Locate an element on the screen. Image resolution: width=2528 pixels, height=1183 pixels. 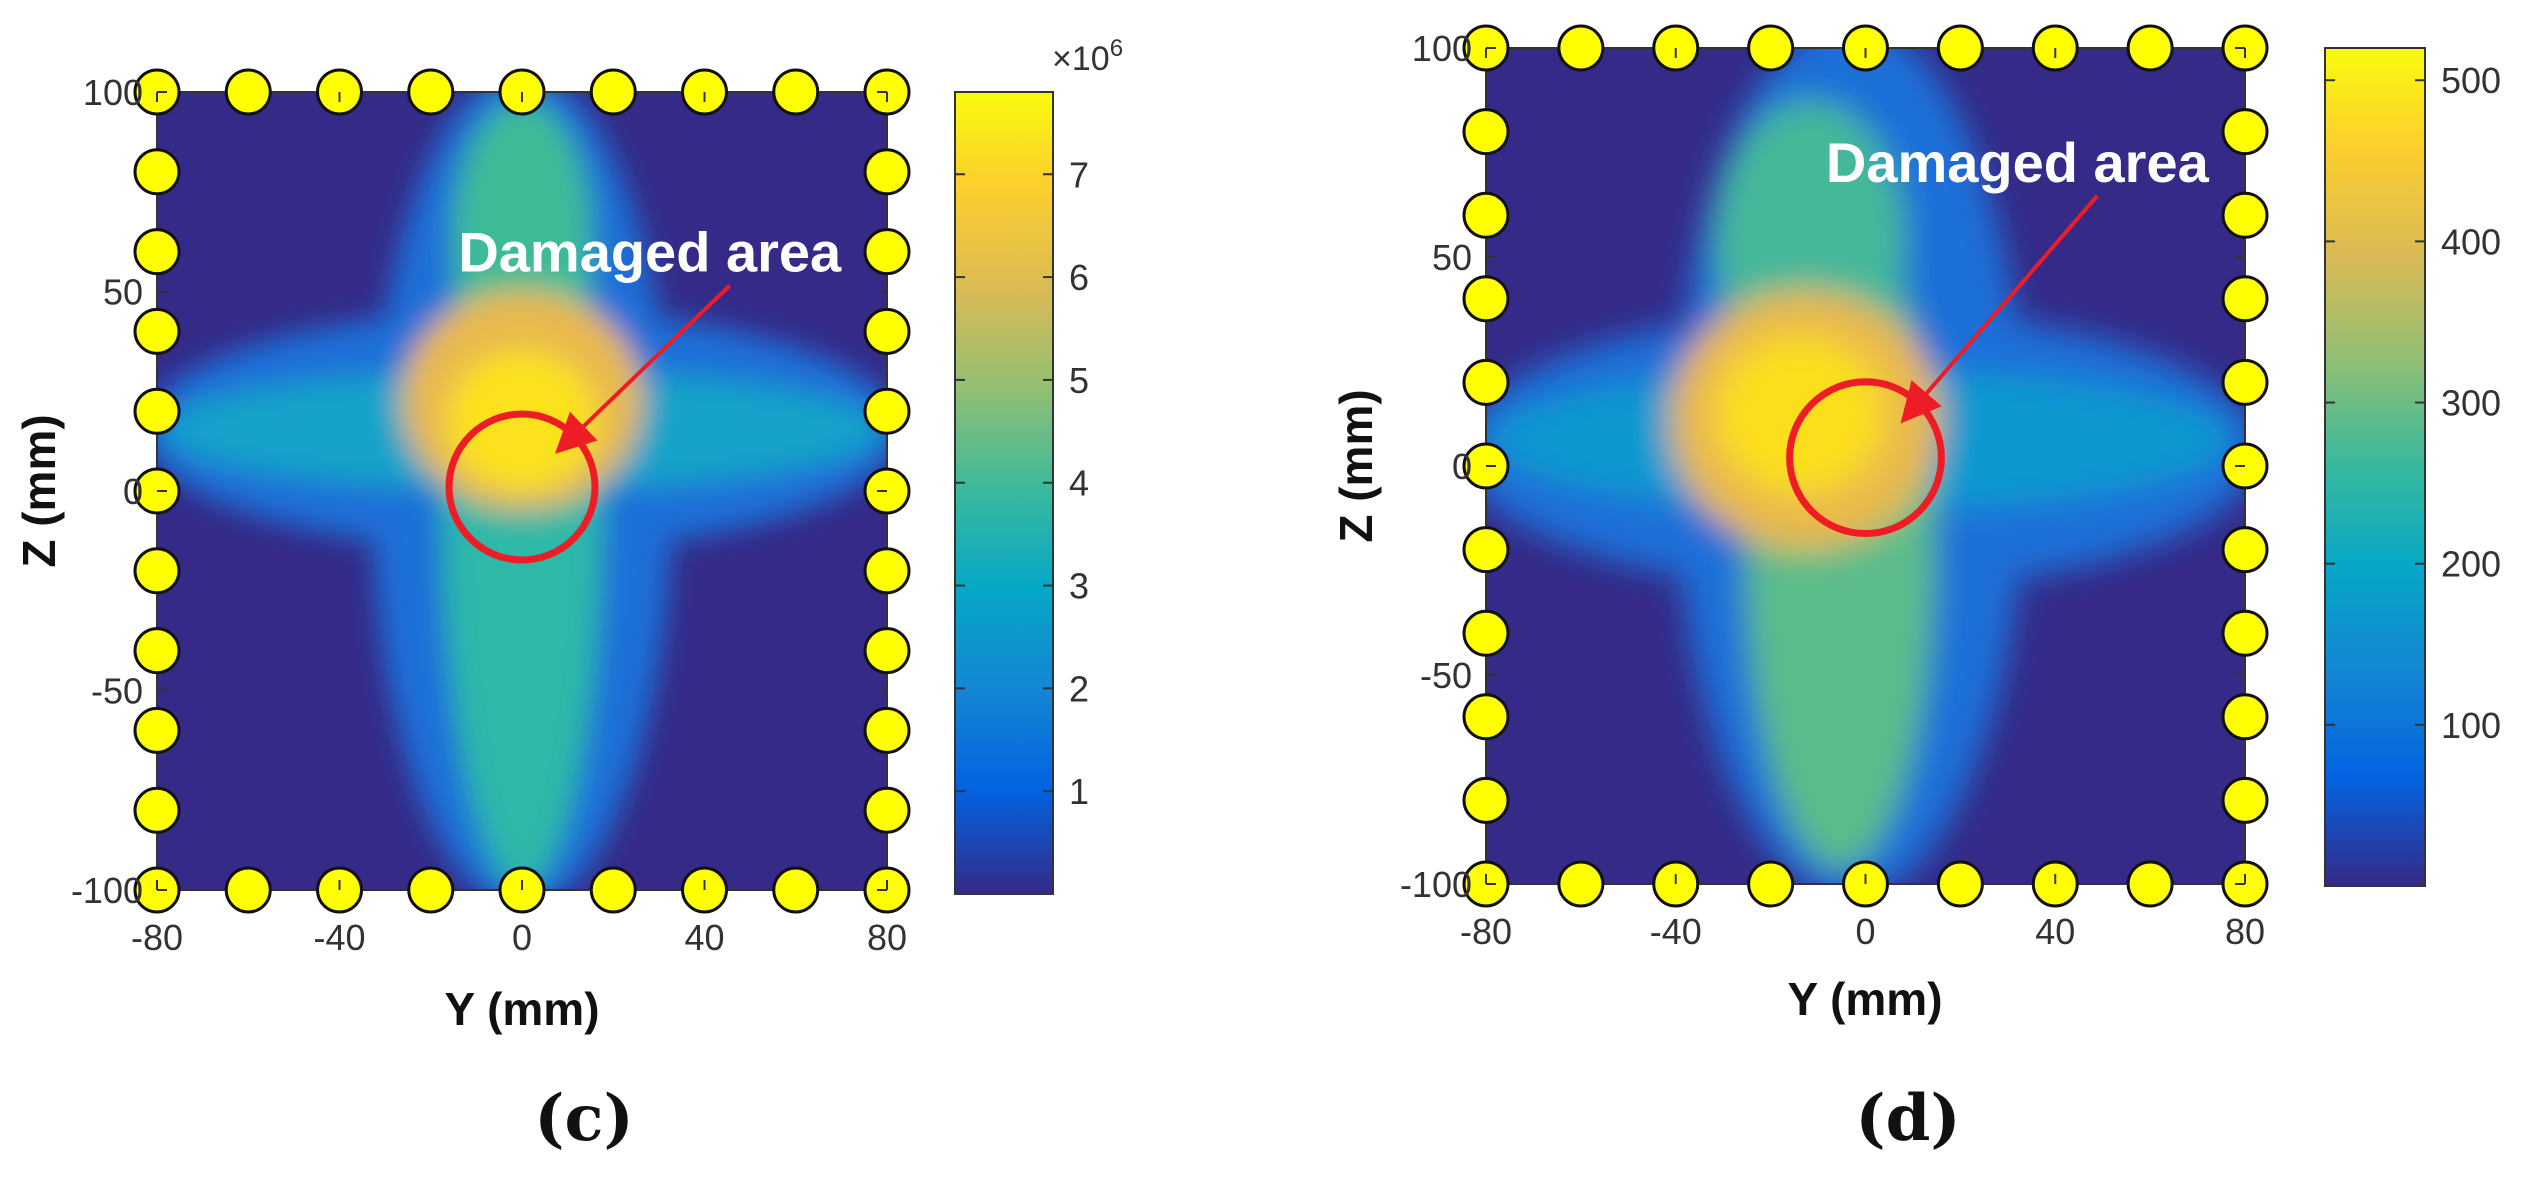
xtick-label: -40 is located at coordinates (339, 937).